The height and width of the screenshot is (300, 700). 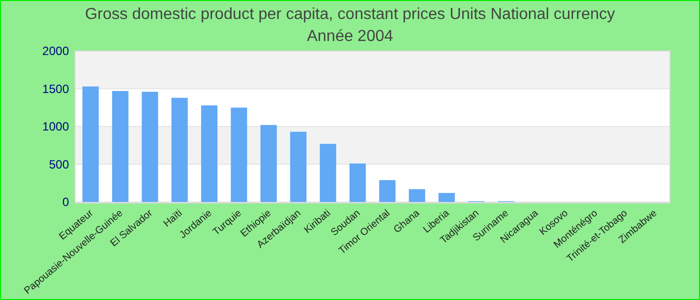 What do you see at coordinates (56, 127) in the screenshot?
I see `y-tick-label: 1000` at bounding box center [56, 127].